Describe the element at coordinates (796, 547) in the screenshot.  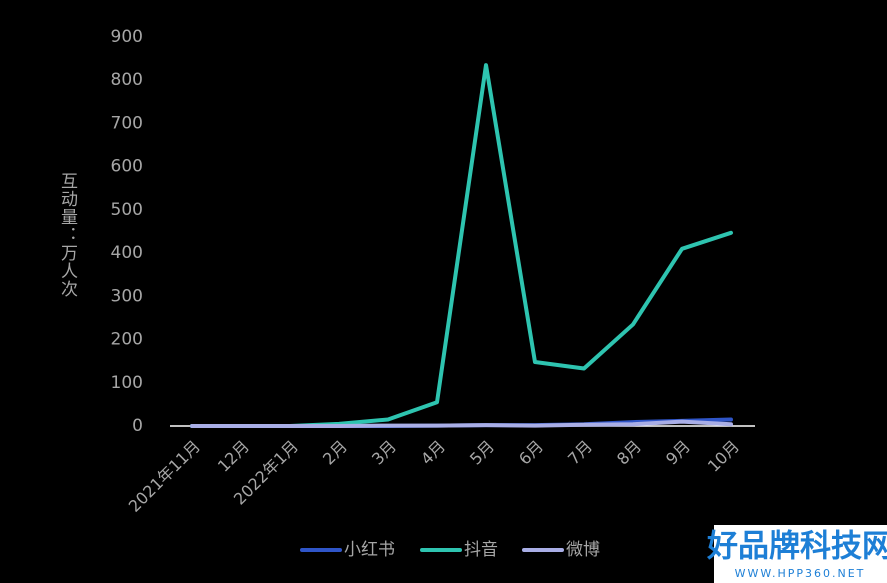
I see `watermark-title: 好品牌科技网` at that location.